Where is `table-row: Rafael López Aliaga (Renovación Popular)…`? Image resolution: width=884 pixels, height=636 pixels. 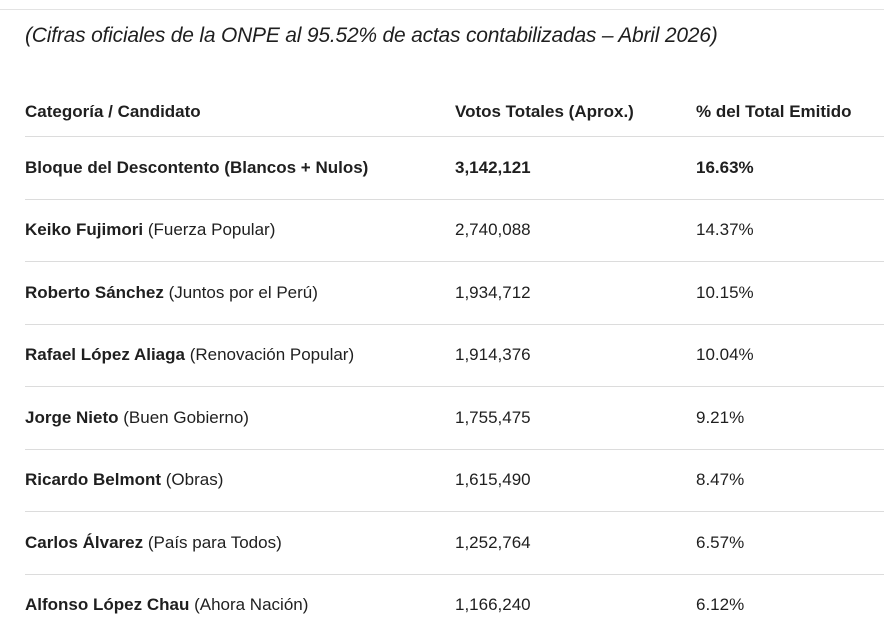 table-row: Rafael López Aliaga (Renovación Popular)… is located at coordinates (454, 355).